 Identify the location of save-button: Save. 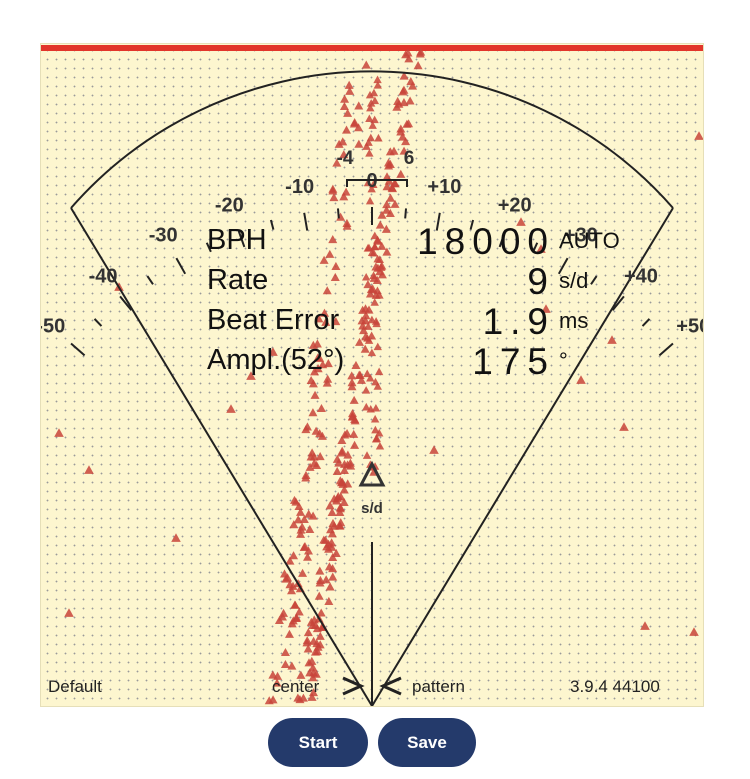
(427, 742).